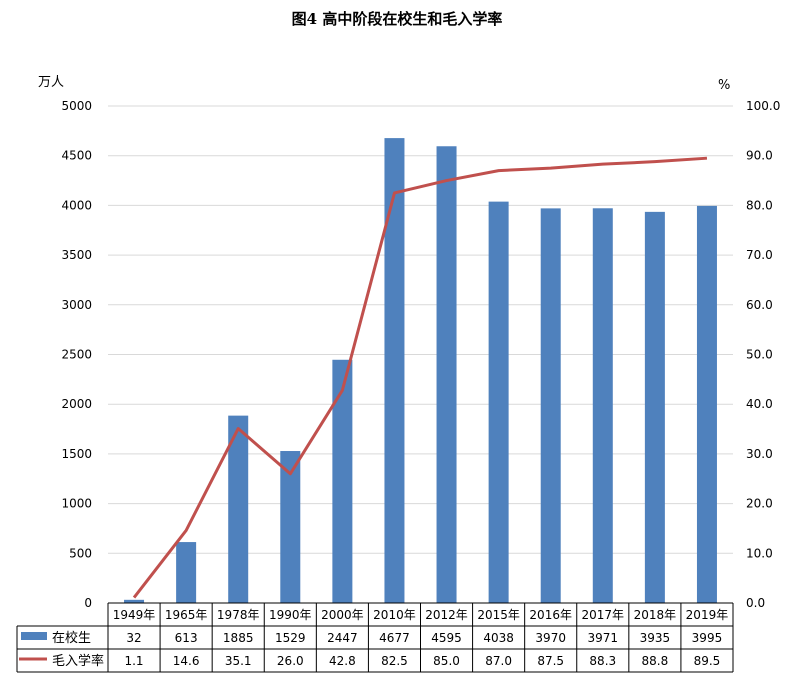 The height and width of the screenshot is (680, 794). Describe the element at coordinates (238, 638) in the screenshot. I see `bar-value-label: 1885` at that location.